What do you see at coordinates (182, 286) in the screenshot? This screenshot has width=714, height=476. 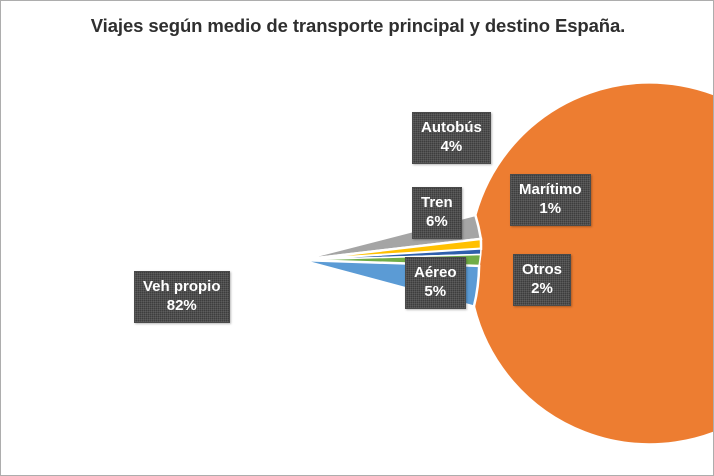 I see `data-label-veh-propio-name: Veh propio` at bounding box center [182, 286].